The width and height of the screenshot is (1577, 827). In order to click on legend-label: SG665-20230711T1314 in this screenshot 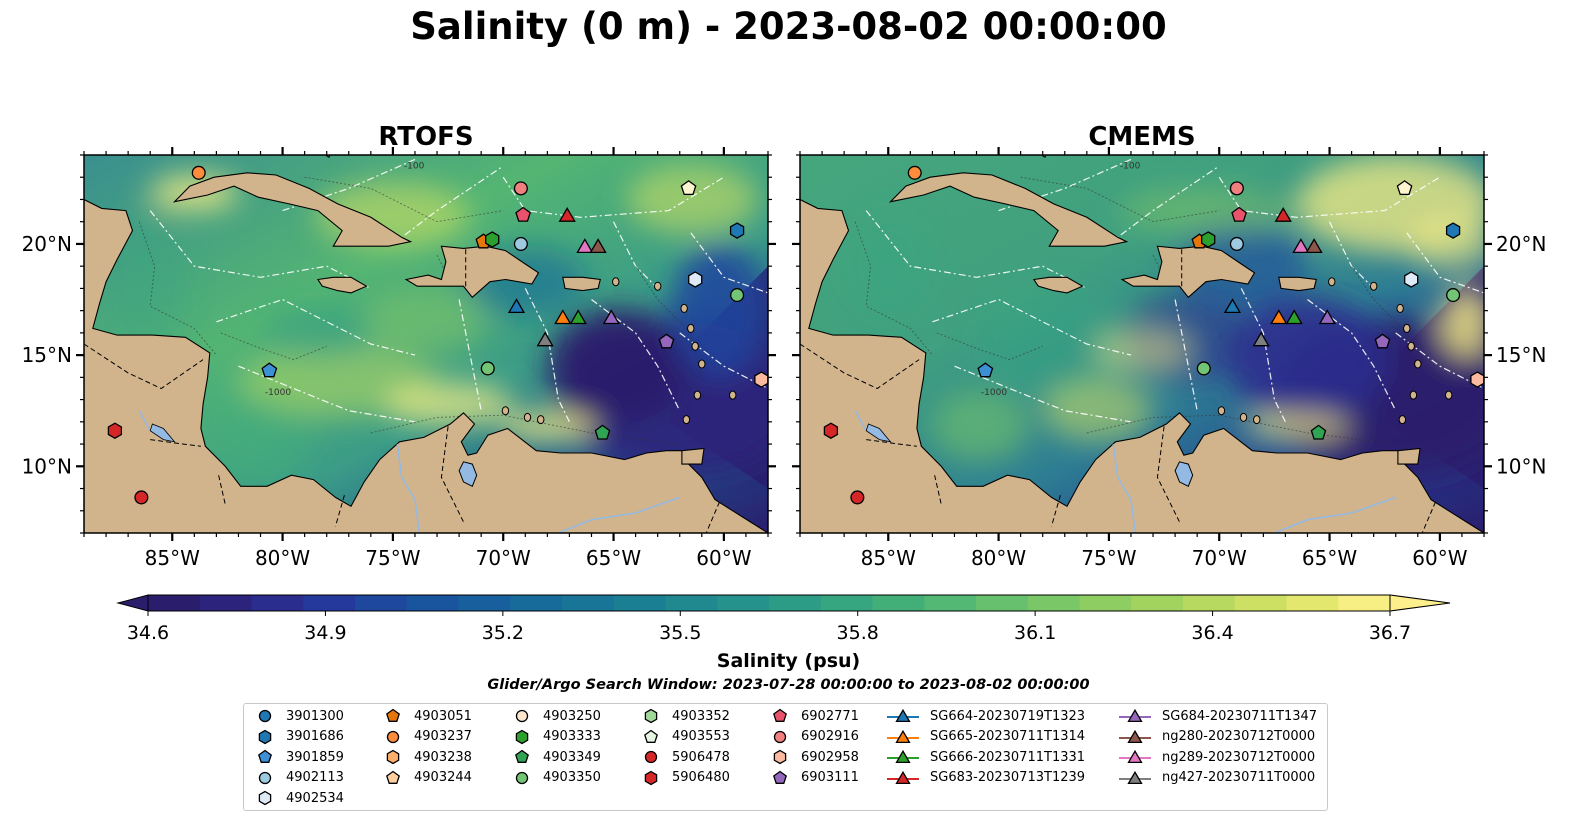, I will do `click(1008, 736)`.